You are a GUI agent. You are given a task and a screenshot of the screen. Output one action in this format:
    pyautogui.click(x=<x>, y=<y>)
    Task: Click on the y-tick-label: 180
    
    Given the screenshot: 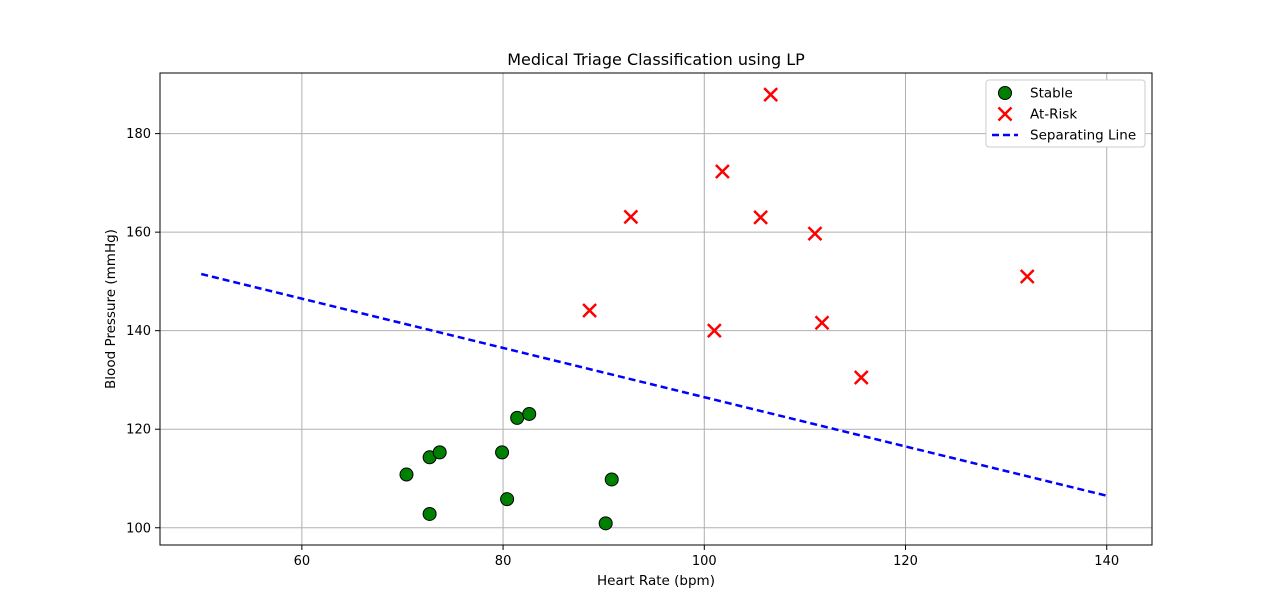 What is the action you would take?
    pyautogui.click(x=138, y=134)
    